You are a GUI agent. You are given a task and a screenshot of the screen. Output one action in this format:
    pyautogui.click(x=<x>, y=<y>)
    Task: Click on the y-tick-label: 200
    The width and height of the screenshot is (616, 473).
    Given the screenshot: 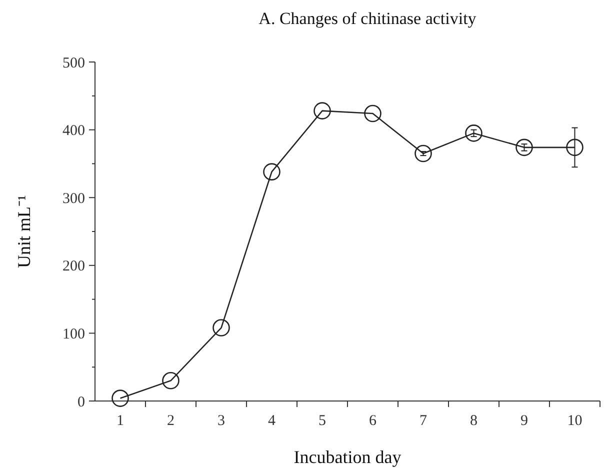 What is the action you would take?
    pyautogui.click(x=73, y=266)
    